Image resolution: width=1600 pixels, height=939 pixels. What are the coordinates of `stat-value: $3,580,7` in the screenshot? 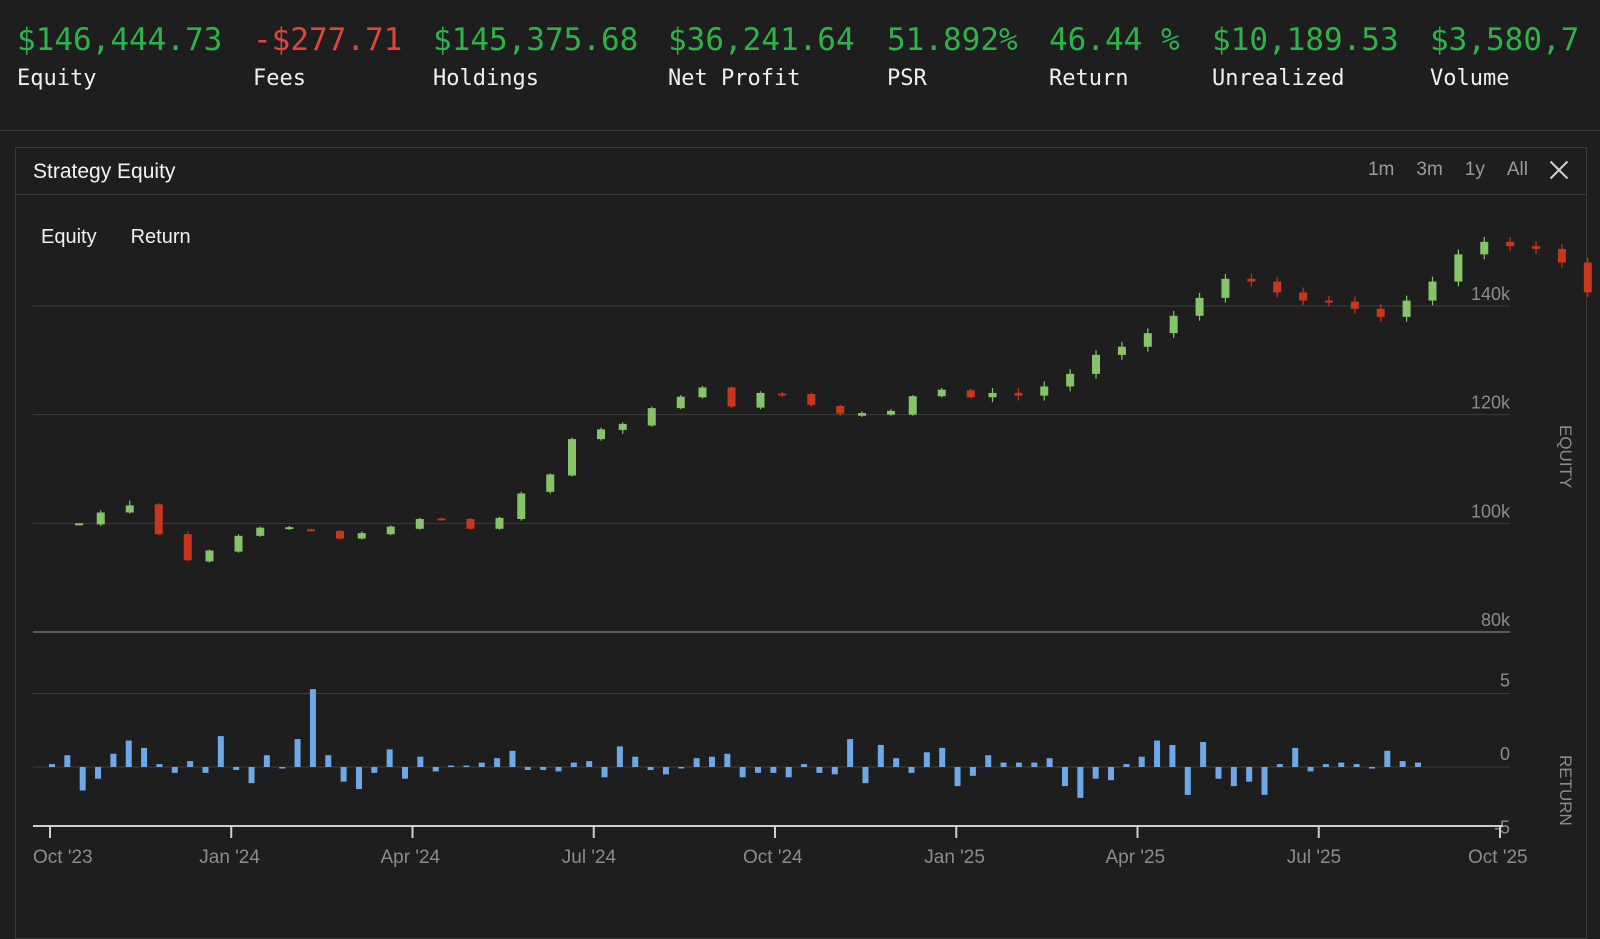 It's located at (1505, 40).